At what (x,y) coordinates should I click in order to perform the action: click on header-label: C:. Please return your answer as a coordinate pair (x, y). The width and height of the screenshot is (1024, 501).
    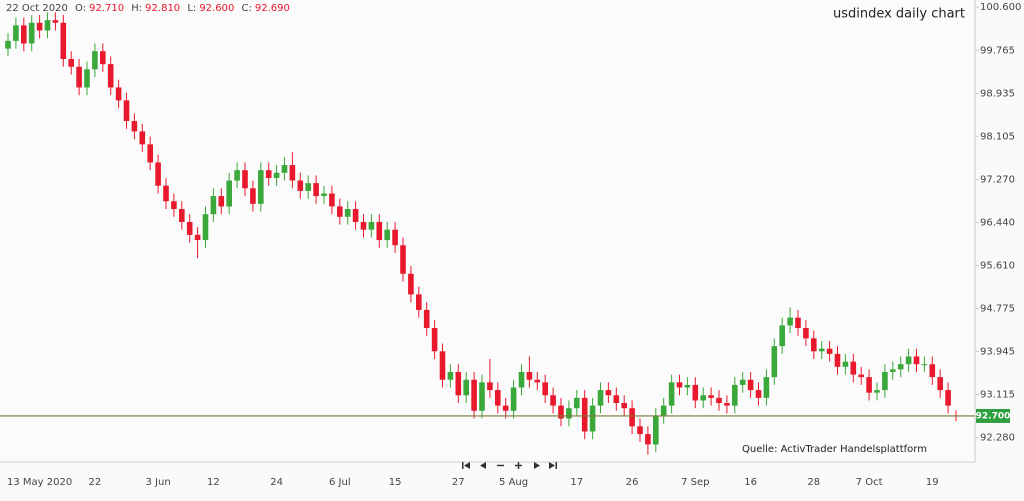
    Looking at the image, I should click on (247, 8).